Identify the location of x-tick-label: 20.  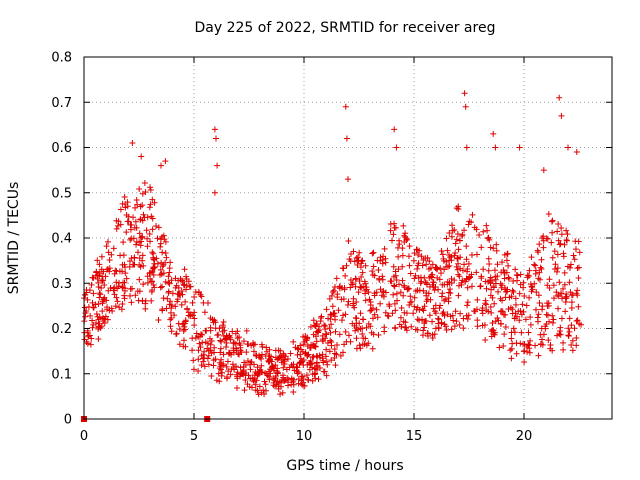
(524, 436).